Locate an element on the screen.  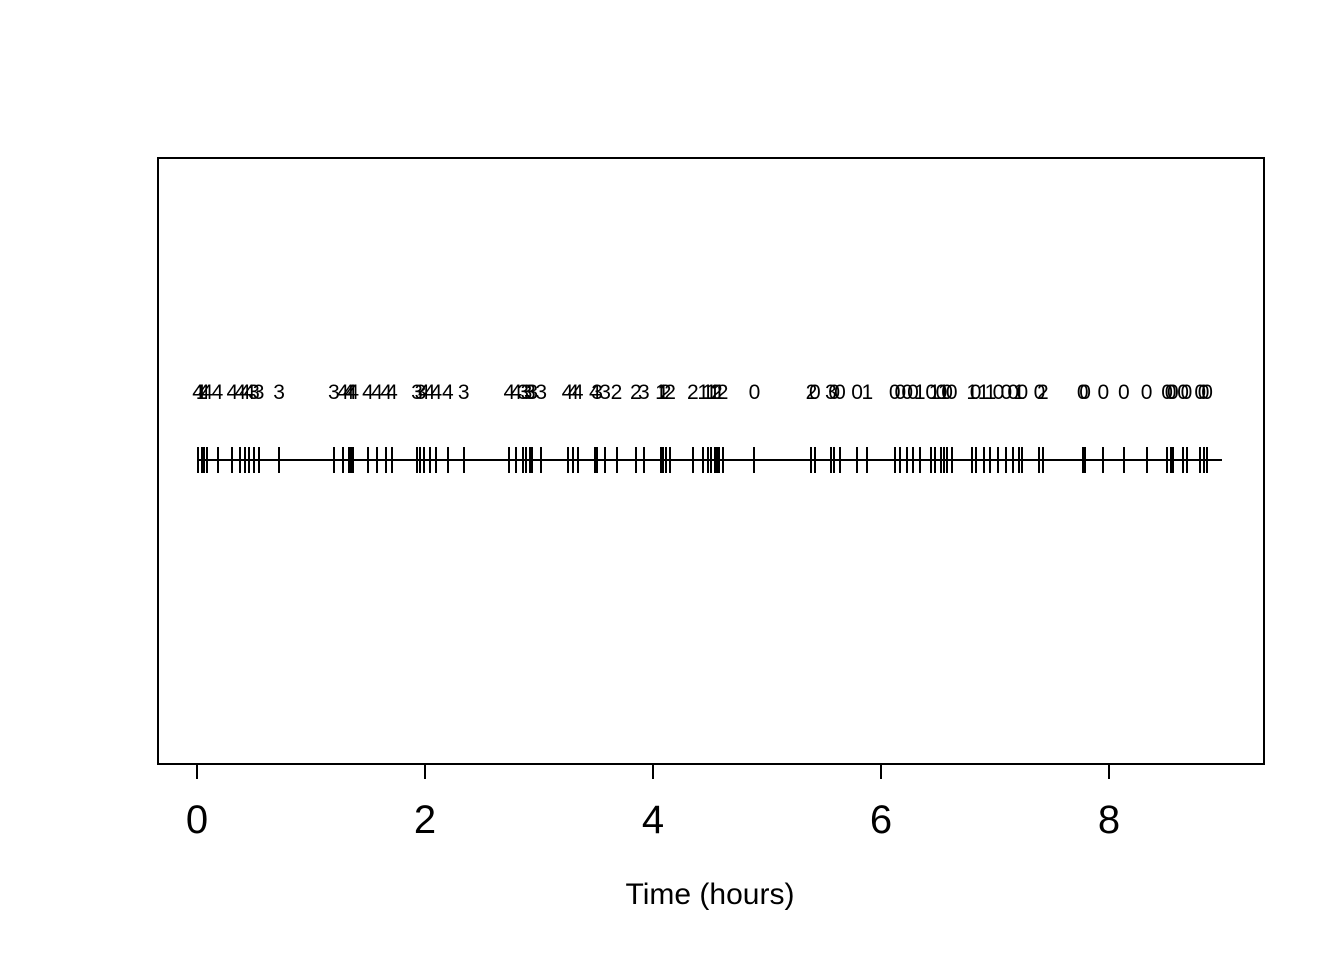
event-timeline is located at coordinates (709, 460).